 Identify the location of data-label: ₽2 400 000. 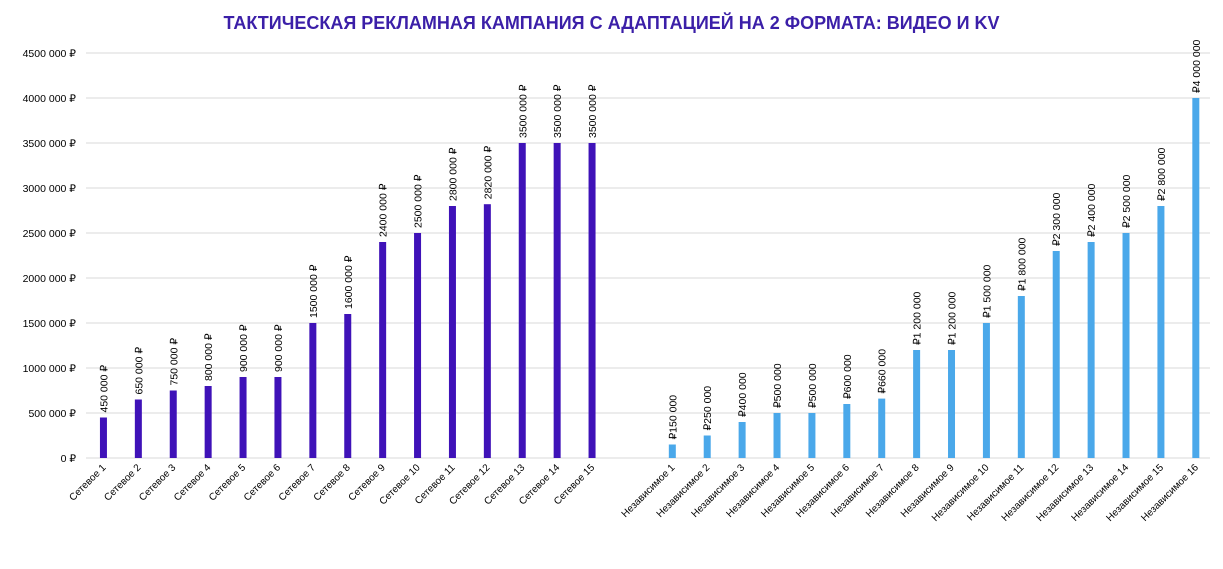
(1092, 210).